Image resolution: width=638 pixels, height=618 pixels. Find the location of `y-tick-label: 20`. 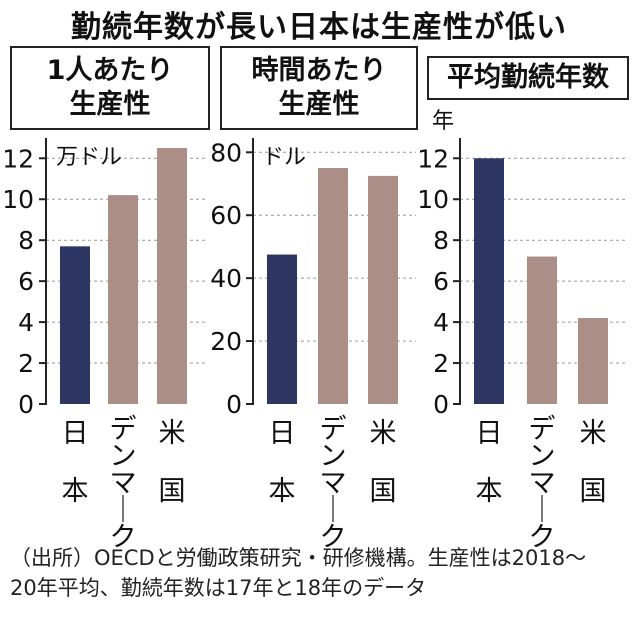

y-tick-label: 20 is located at coordinates (226, 341).